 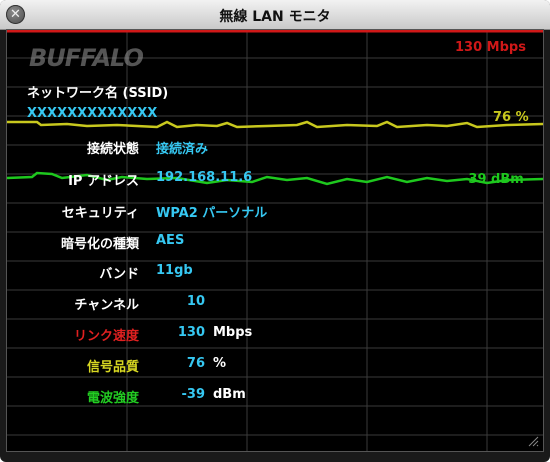 What do you see at coordinates (98, 93) in the screenshot?
I see `ssid-label: ネットワーク名 (SSID)` at bounding box center [98, 93].